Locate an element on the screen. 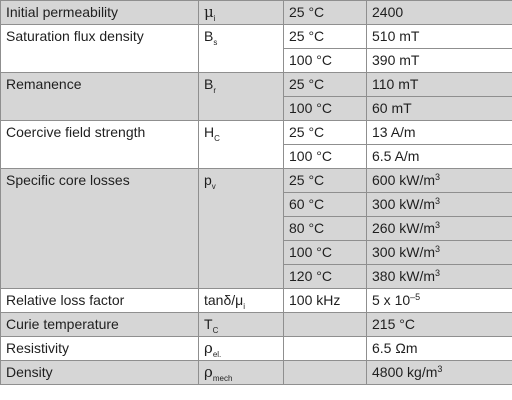 The image size is (512, 400). table-row: 80 °C 260 kW/m3 is located at coordinates (256, 228).